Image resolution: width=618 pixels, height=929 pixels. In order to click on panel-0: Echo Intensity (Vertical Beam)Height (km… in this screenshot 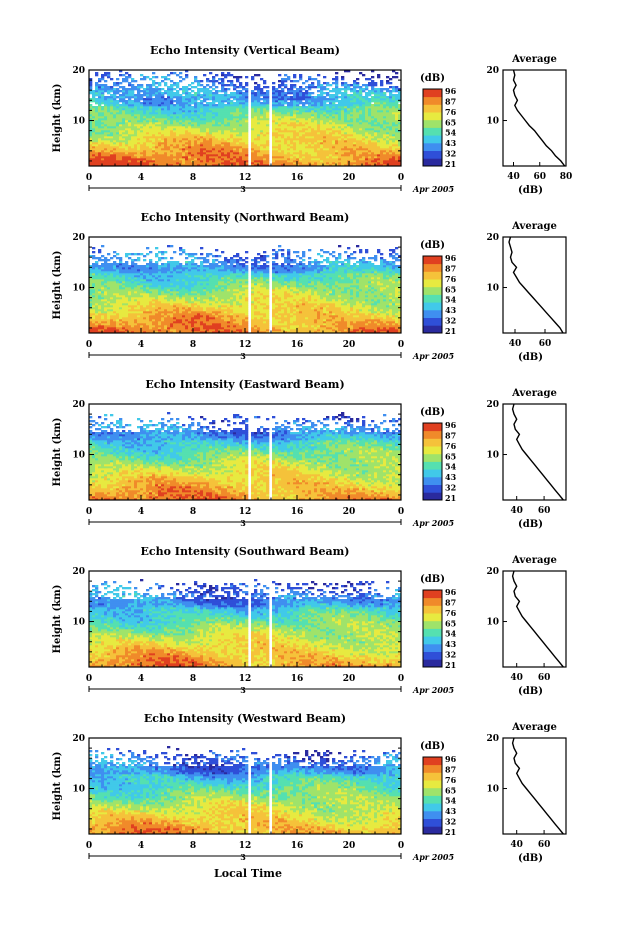, I will do `click(312, 120)`.